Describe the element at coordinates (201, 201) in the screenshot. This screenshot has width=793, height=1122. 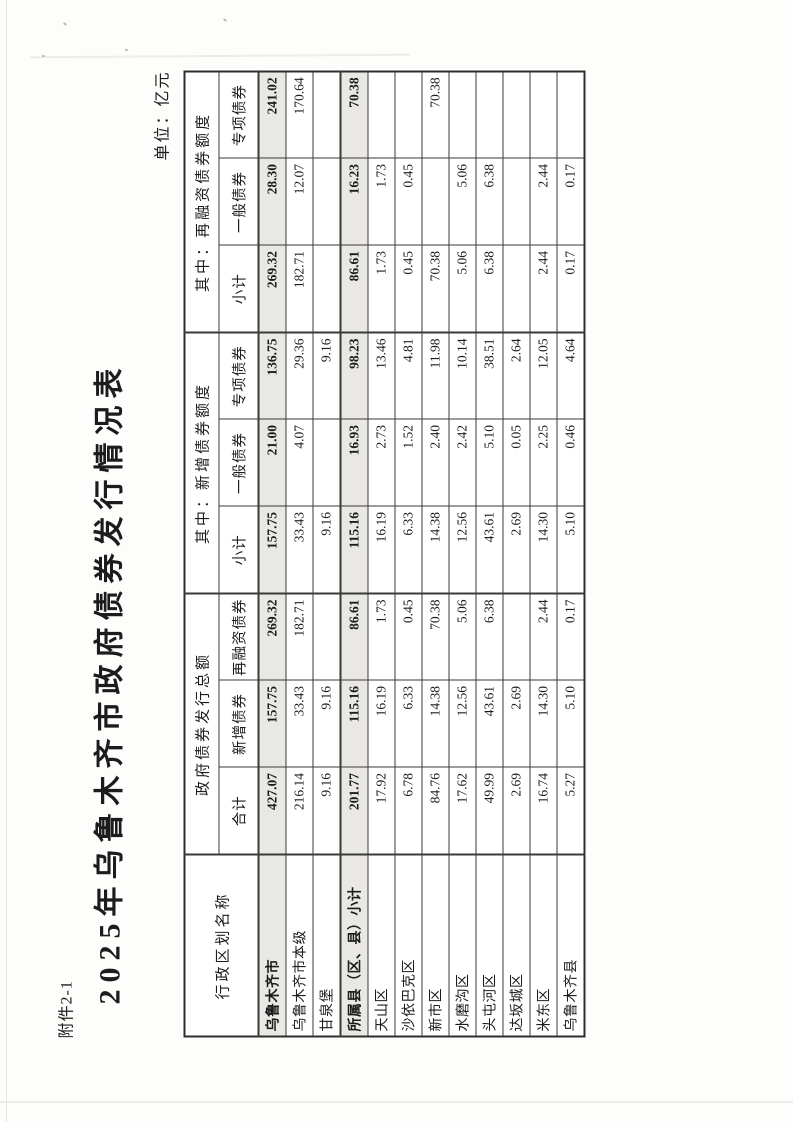
I see `column-group-refinancing-bond-quota: 其中：再融资债券额度` at that location.